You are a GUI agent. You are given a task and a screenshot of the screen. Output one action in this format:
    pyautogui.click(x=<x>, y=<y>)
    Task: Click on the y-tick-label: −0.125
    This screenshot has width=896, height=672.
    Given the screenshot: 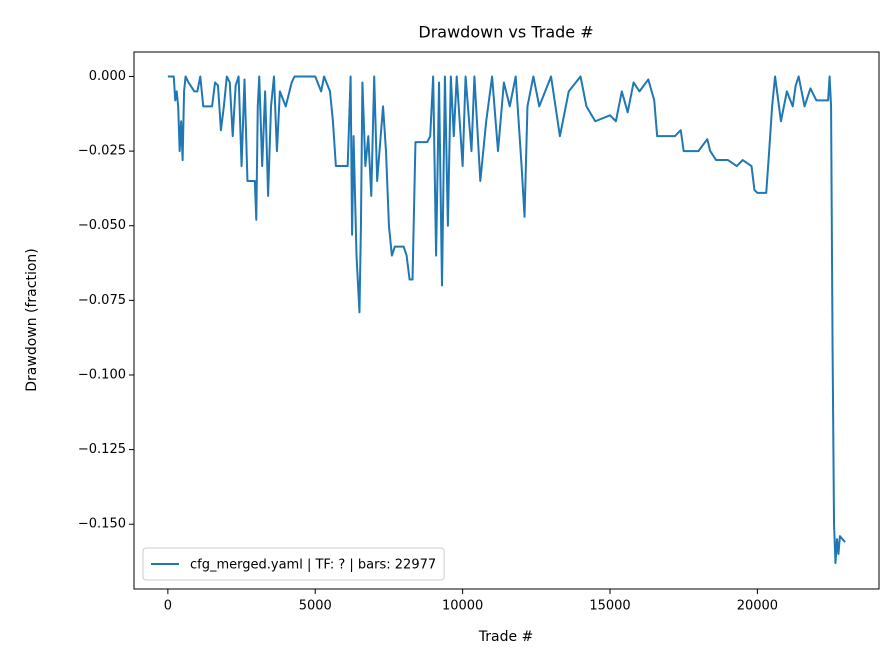 What is the action you would take?
    pyautogui.click(x=102, y=449)
    